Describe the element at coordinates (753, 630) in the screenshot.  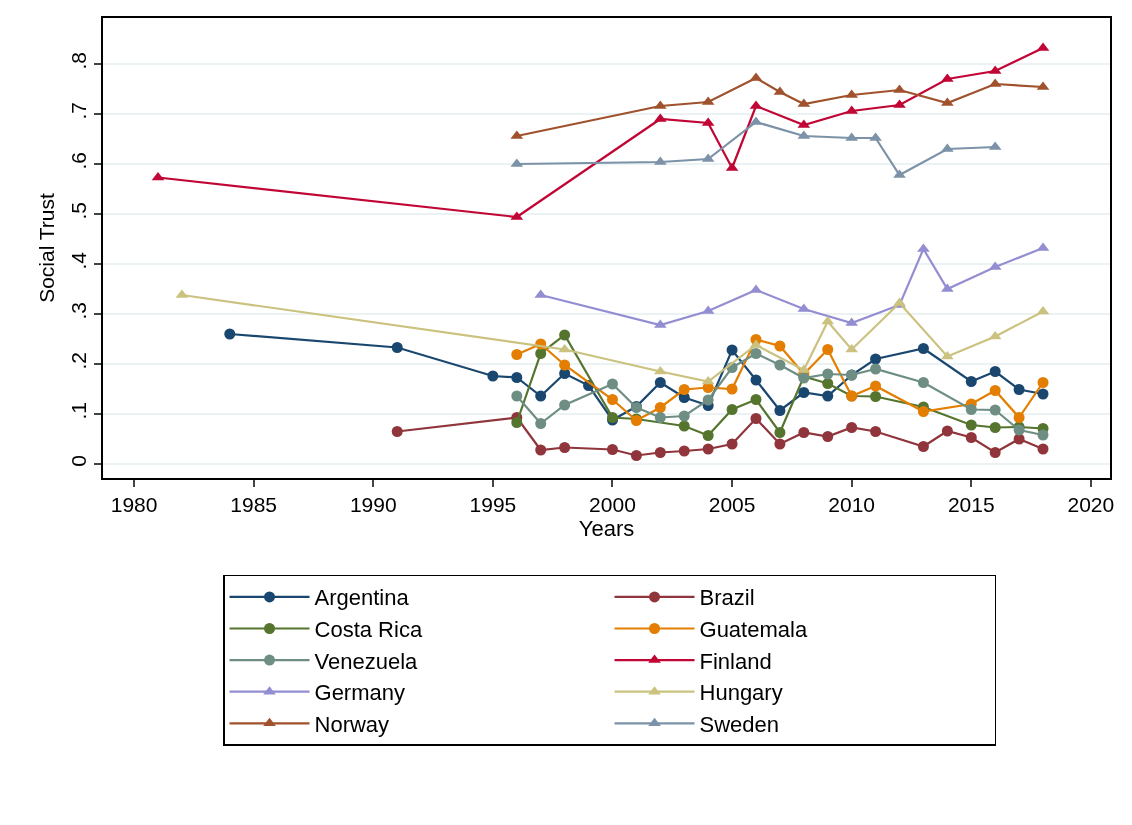
I see `legend-label: Guatemala` at that location.